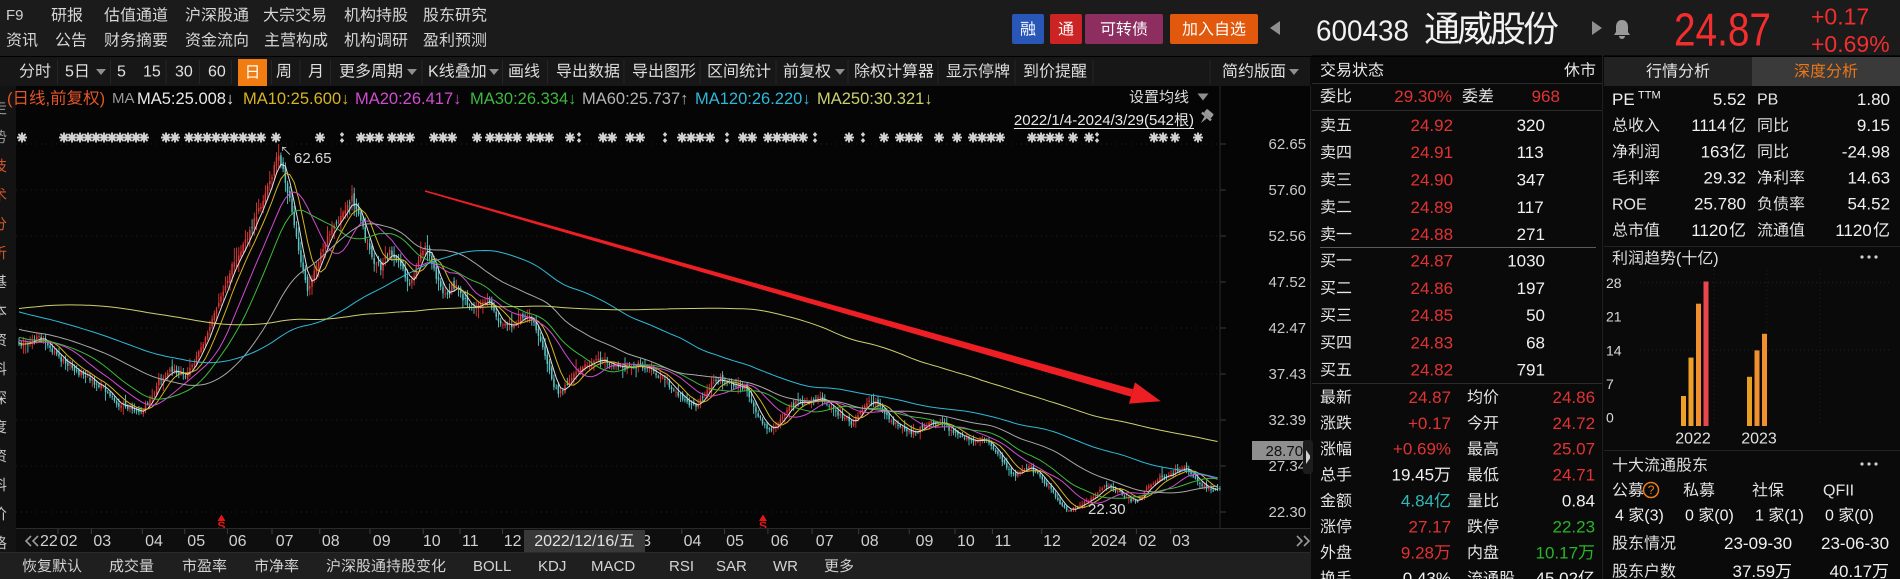 This screenshot has height=579, width=1900. What do you see at coordinates (1362, 32) in the screenshot?
I see `svg-text: 600438` at bounding box center [1362, 32].